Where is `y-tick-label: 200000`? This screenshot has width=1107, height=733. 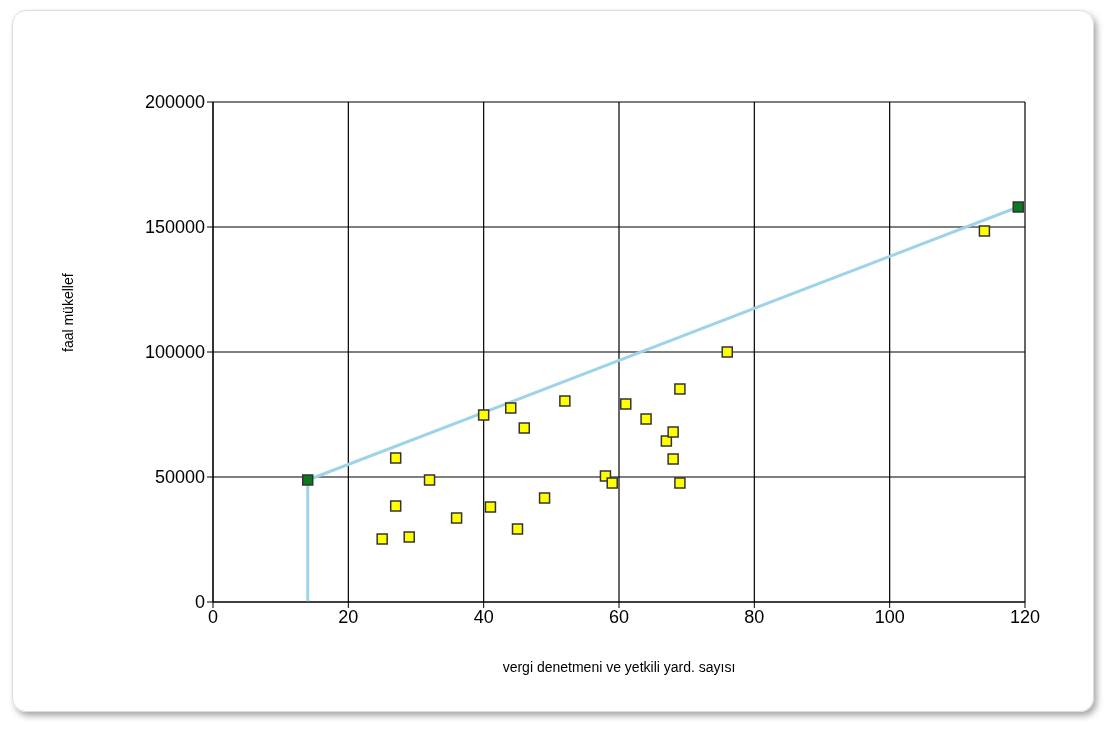 y-tick-label: 200000 is located at coordinates (174, 102).